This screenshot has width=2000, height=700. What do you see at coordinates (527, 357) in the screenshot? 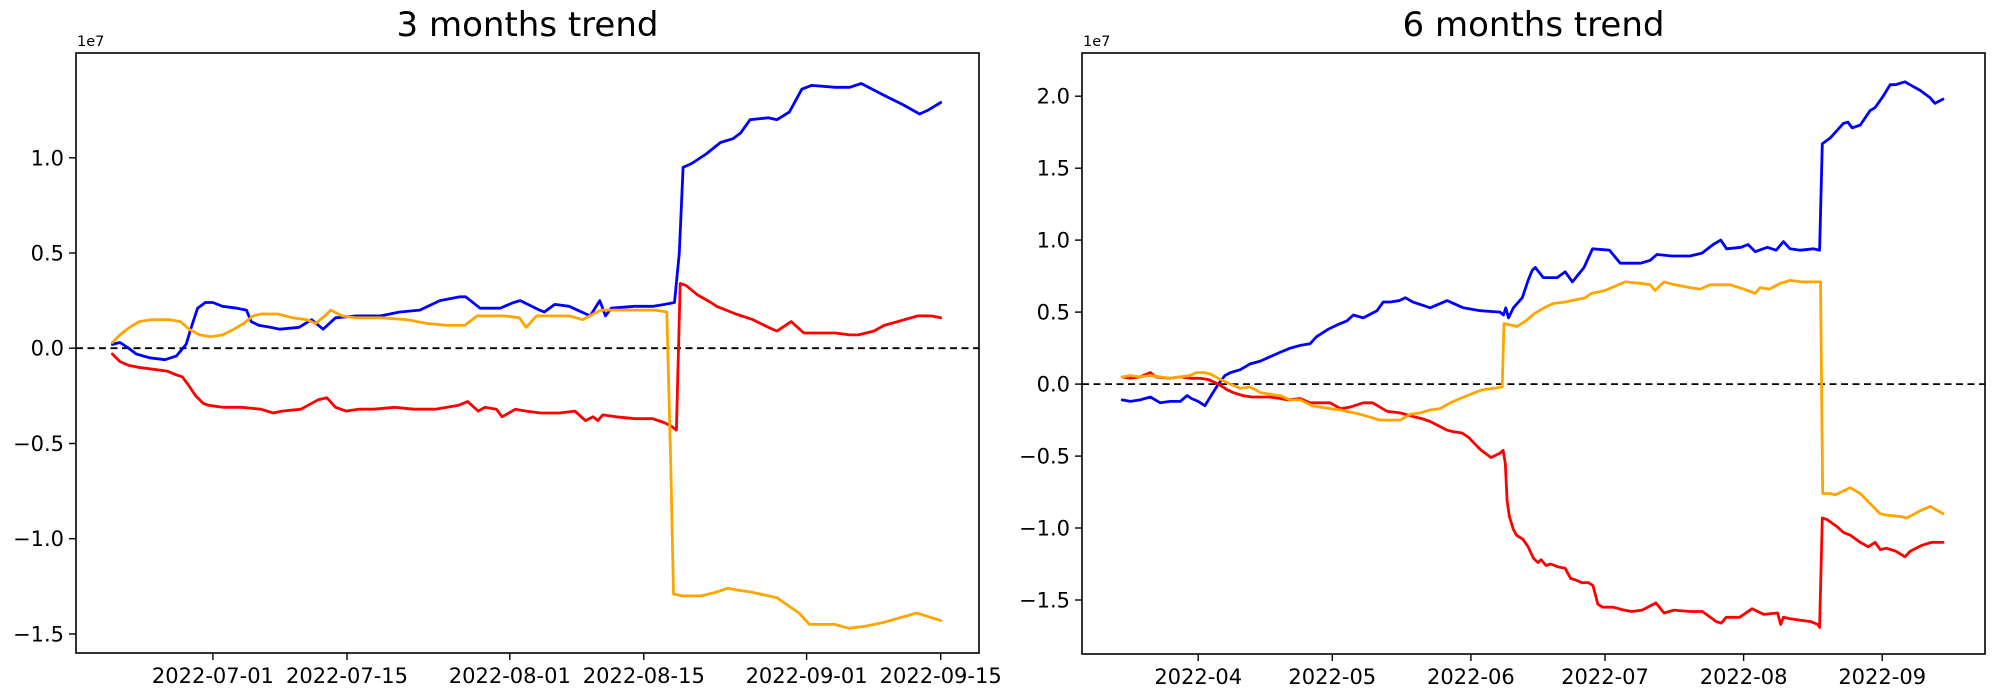
I see `series-red-line` at bounding box center [527, 357].